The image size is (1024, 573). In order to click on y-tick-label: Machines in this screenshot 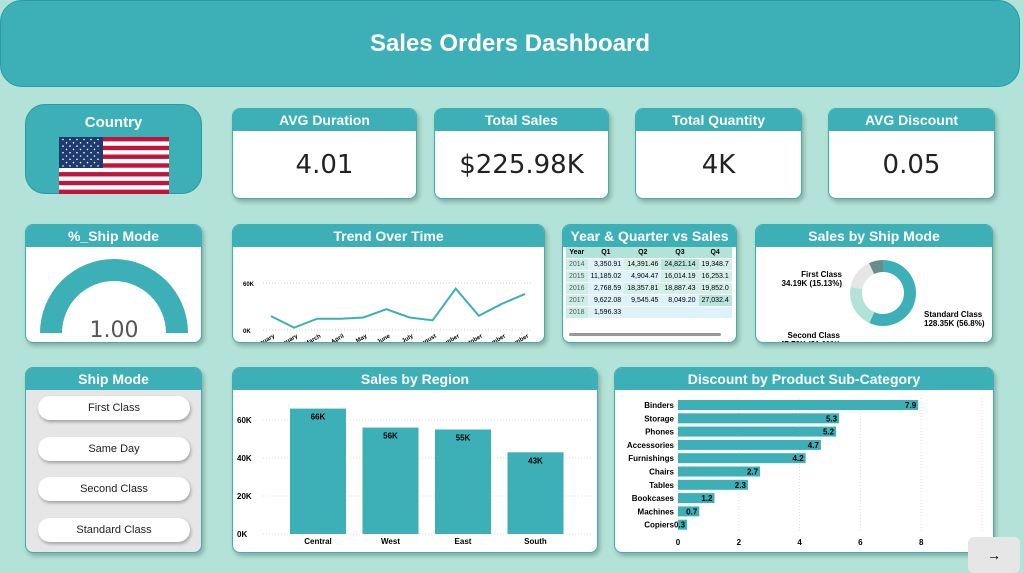, I will do `click(656, 511)`.